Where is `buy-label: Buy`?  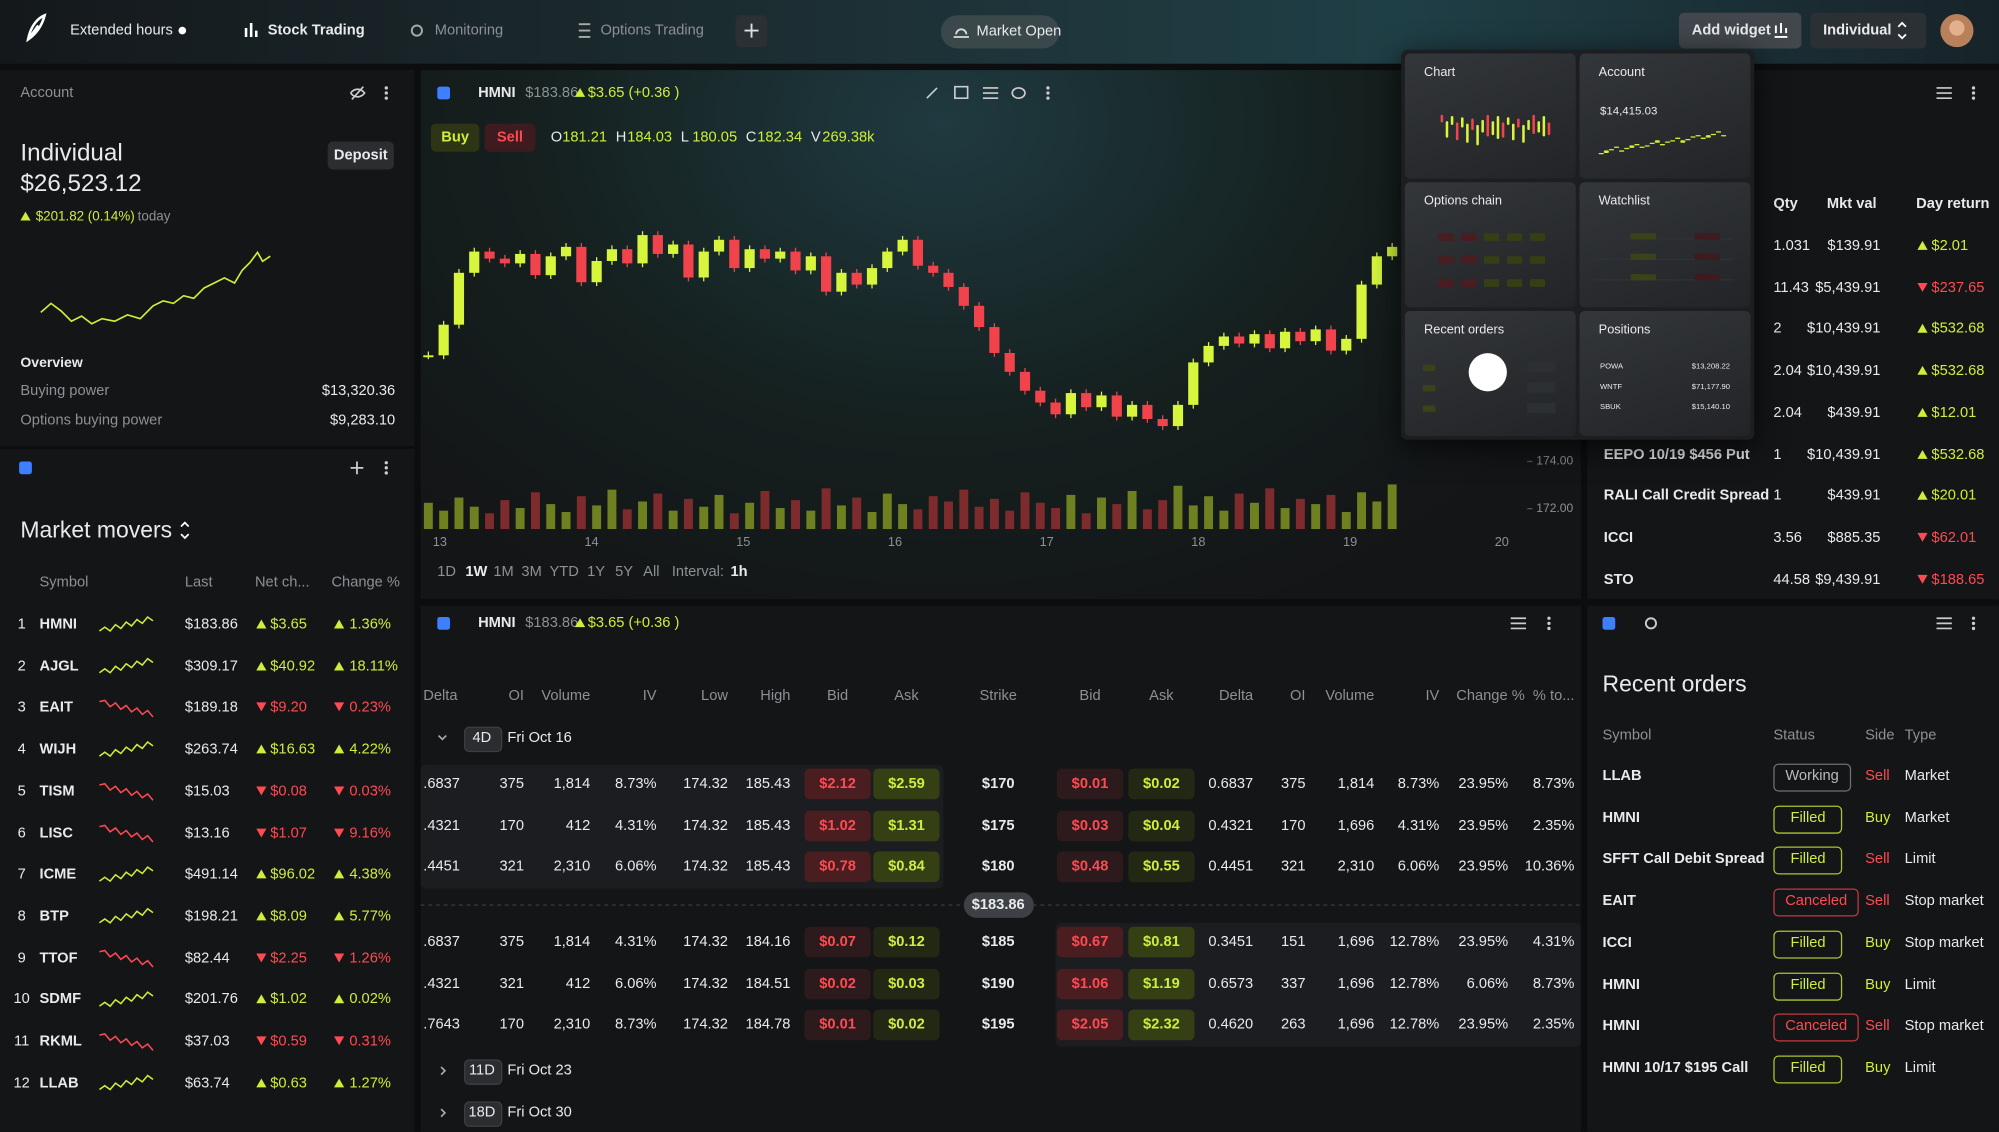 buy-label: Buy is located at coordinates (455, 138).